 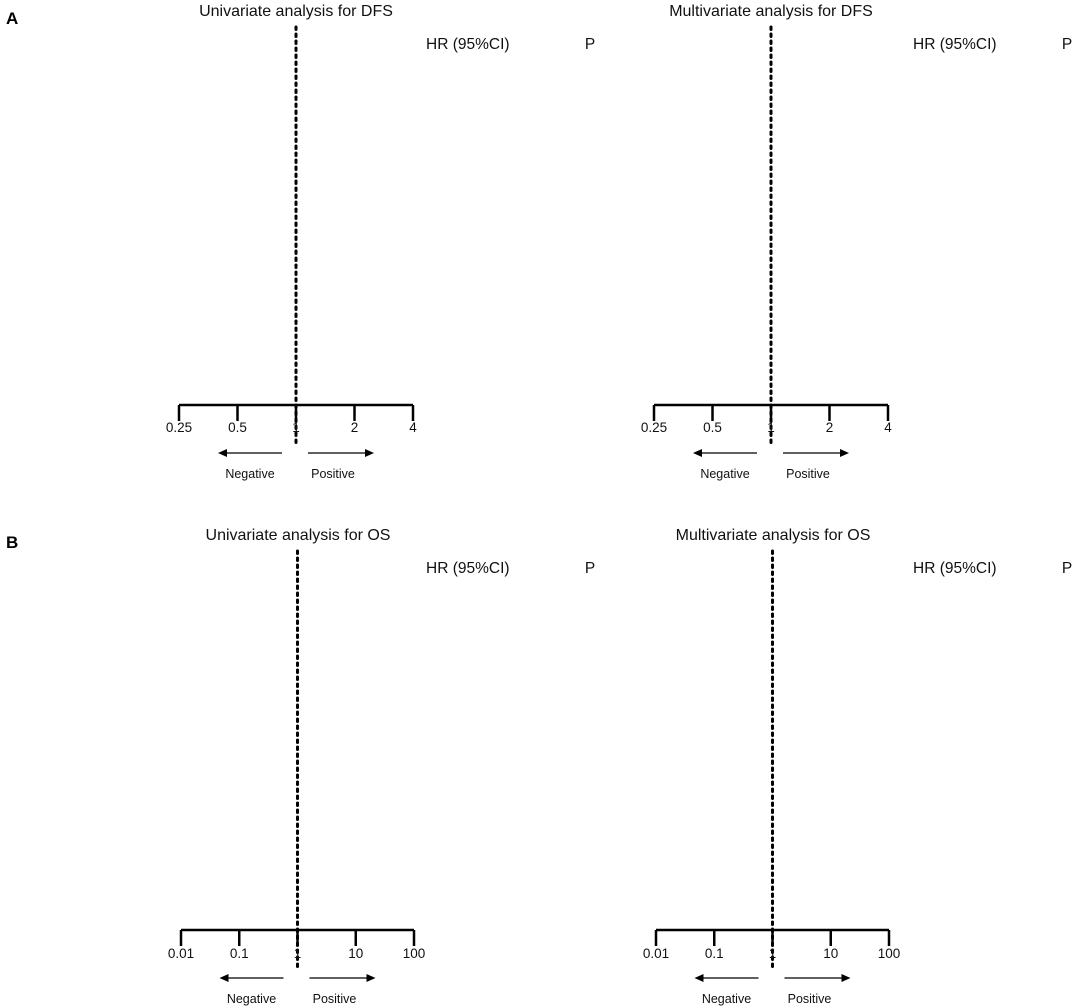 What do you see at coordinates (296, 11) in the screenshot?
I see `chart-title: Univariate analysis for DFS` at bounding box center [296, 11].